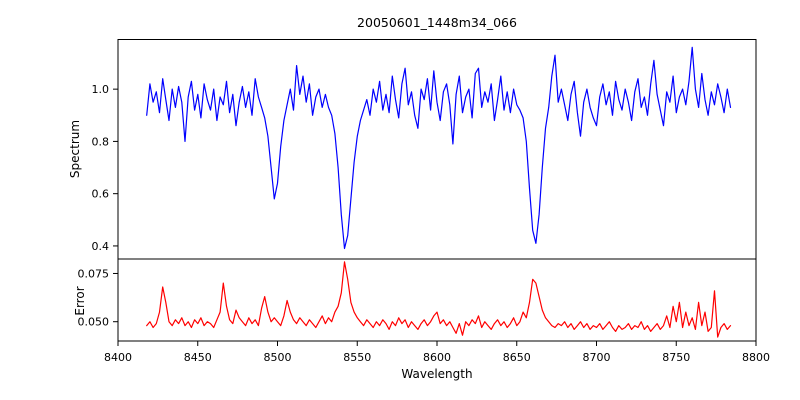 This screenshot has height=400, width=800. I want to click on error-y-axis-label: Error, so click(80, 300).